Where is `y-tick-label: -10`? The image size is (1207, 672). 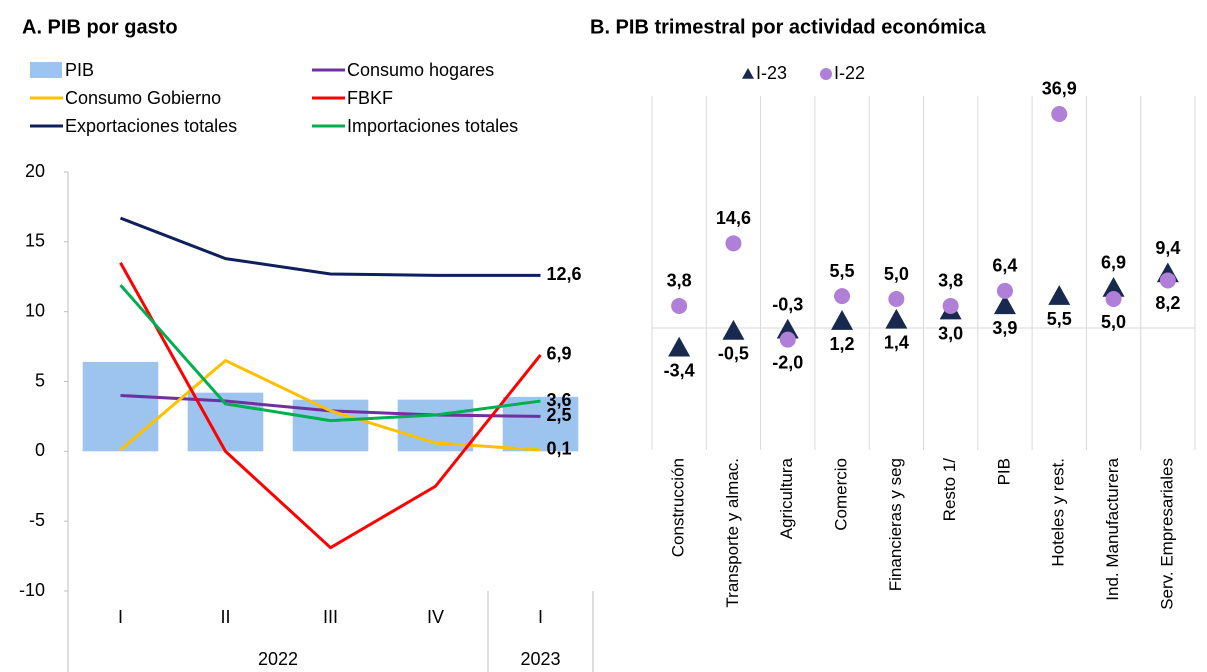
y-tick-label: -10 is located at coordinates (32, 590).